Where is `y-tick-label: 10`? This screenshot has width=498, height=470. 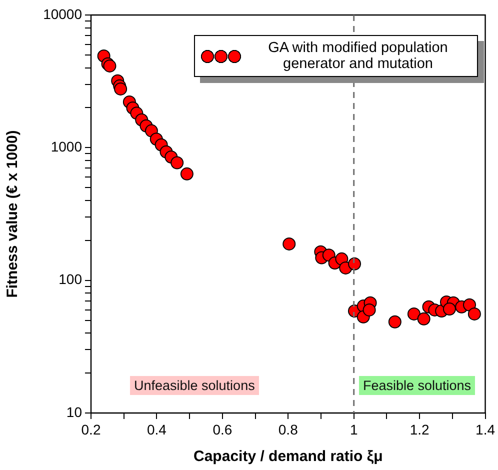
y-tick-label: 10 is located at coordinates (74, 412).